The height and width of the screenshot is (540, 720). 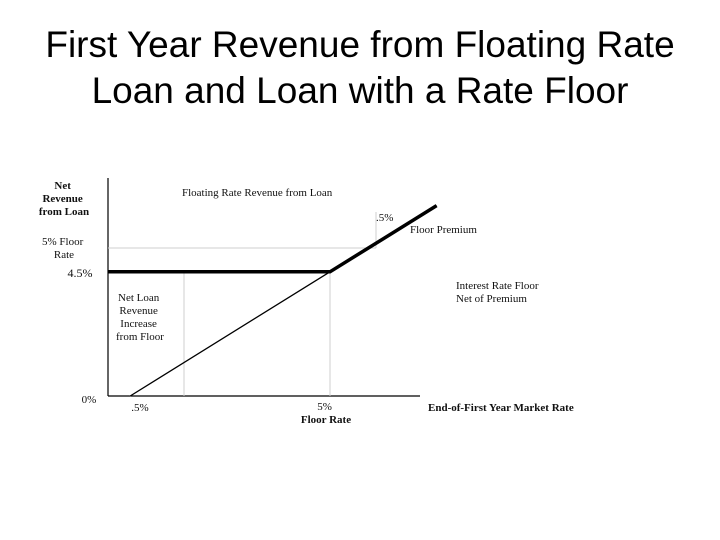 I want to click on net-increase-label: Net Loan Revenue Increase from Floor, so click(x=140, y=317).